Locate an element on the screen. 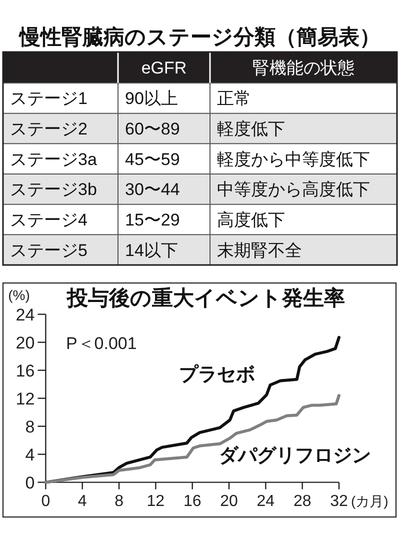 The image size is (400, 533). row-header: ステージ3a is located at coordinates (53, 159).